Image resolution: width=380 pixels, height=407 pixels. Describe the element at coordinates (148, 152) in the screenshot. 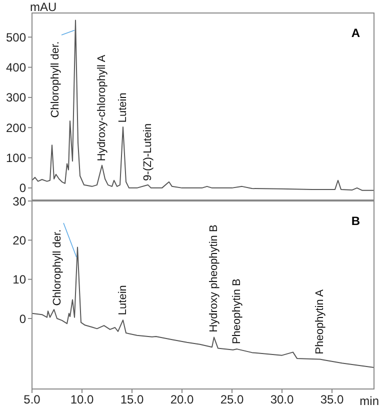

I see `annotation: 9-(Z)-Lutein` at that location.